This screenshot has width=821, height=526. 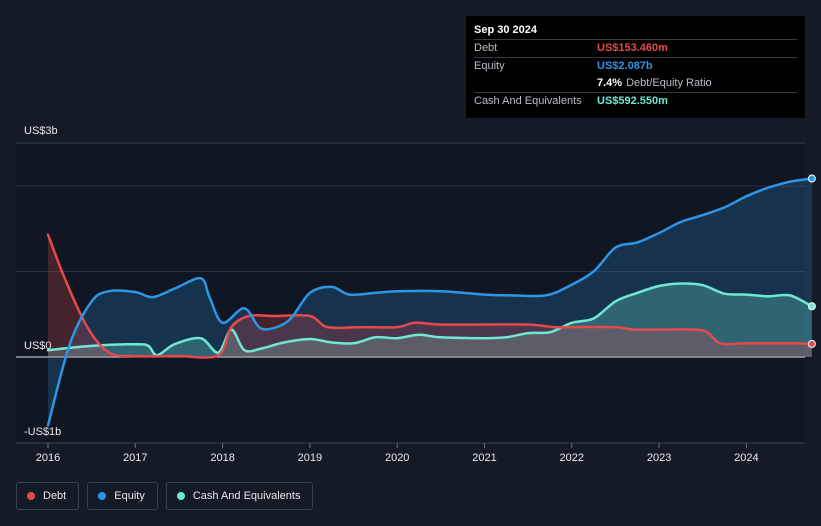 What do you see at coordinates (746, 458) in the screenshot?
I see `x-tick-label: 2024` at bounding box center [746, 458].